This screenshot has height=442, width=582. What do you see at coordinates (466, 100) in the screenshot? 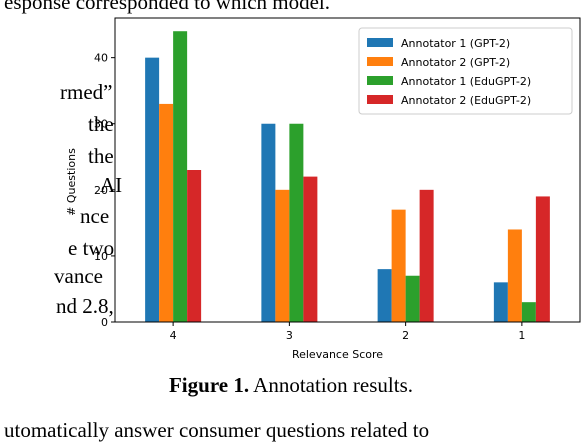
I see `legend-label: Annotator 2 (EduGPT-2)` at bounding box center [466, 100].